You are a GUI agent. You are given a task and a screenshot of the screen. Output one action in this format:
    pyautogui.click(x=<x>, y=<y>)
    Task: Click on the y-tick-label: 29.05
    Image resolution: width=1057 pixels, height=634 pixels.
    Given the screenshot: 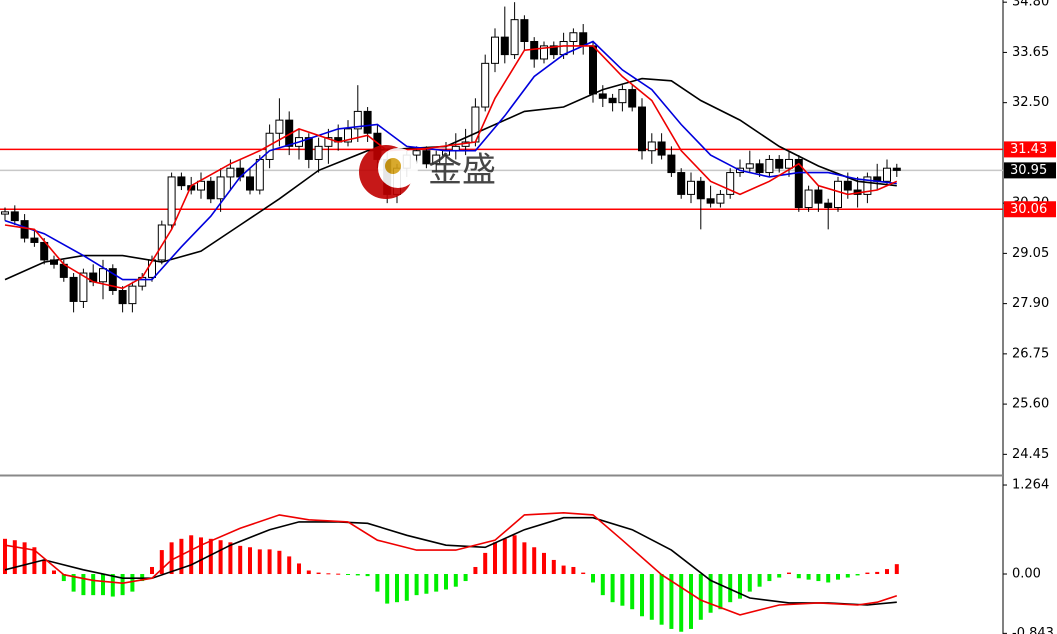 What is the action you would take?
    pyautogui.click(x=1030, y=253)
    